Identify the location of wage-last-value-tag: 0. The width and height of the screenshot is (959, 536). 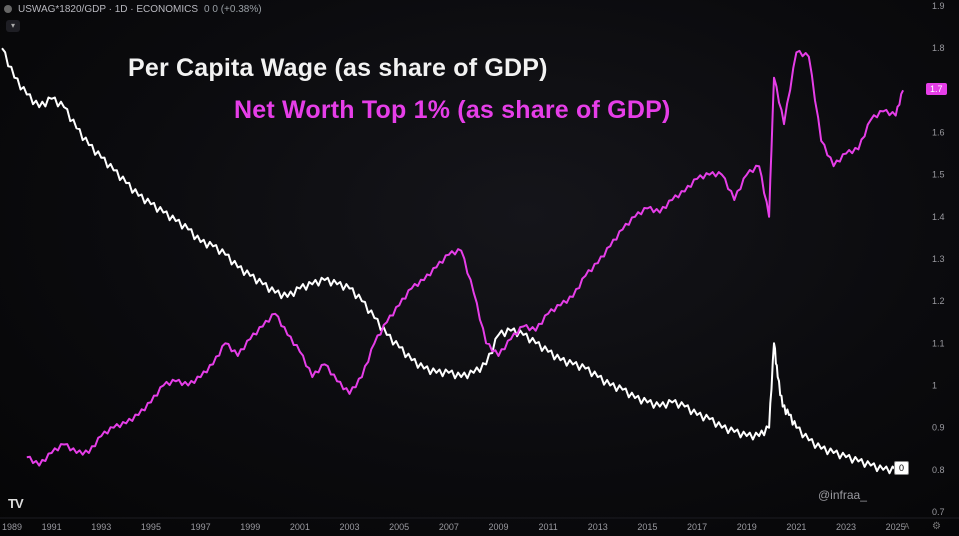
(902, 468).